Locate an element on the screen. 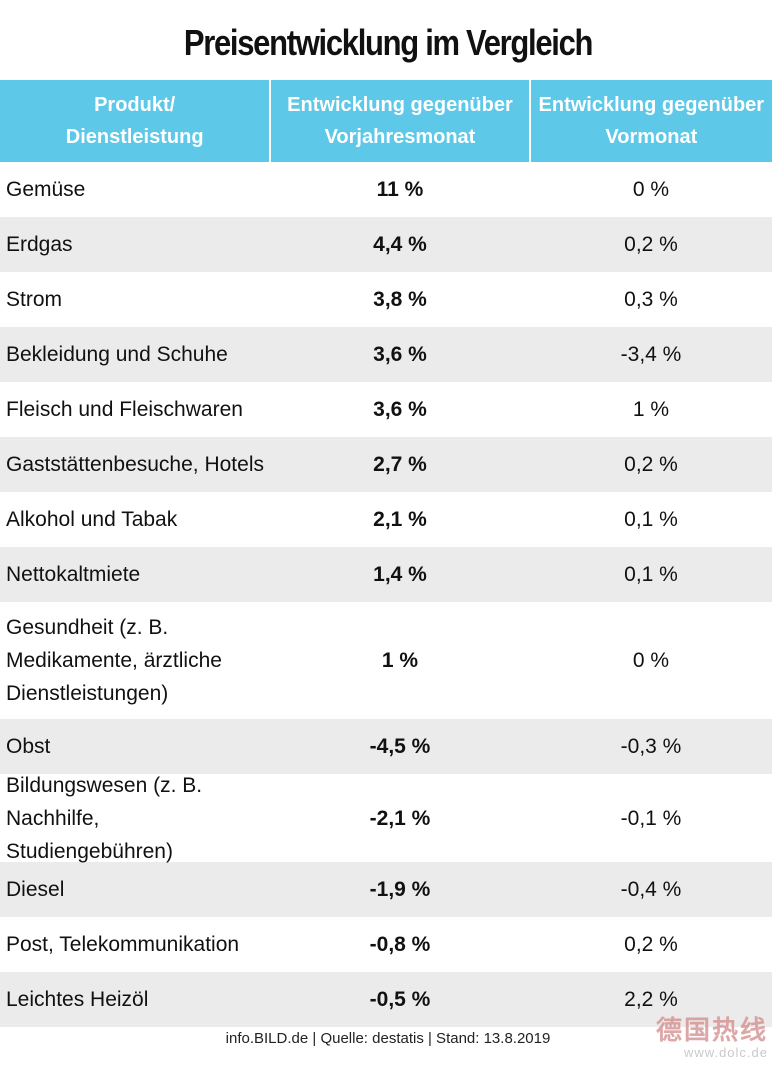 The image size is (776, 1065). cell-yoy: -4,5 % is located at coordinates (400, 746).